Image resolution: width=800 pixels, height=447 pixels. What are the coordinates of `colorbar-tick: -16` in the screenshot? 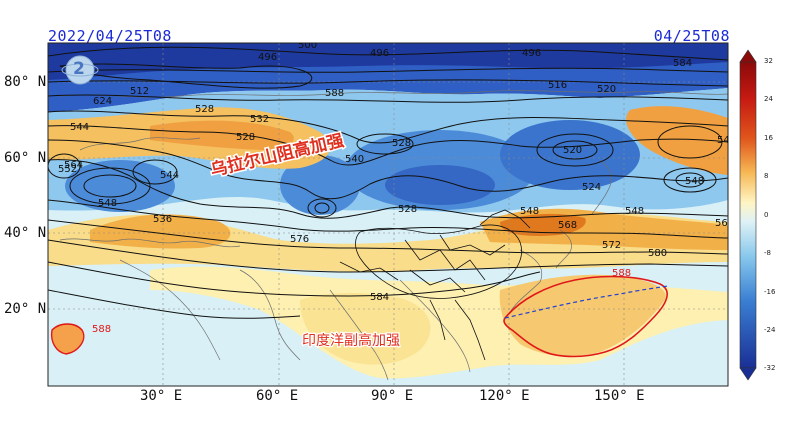 It's located at (770, 292).